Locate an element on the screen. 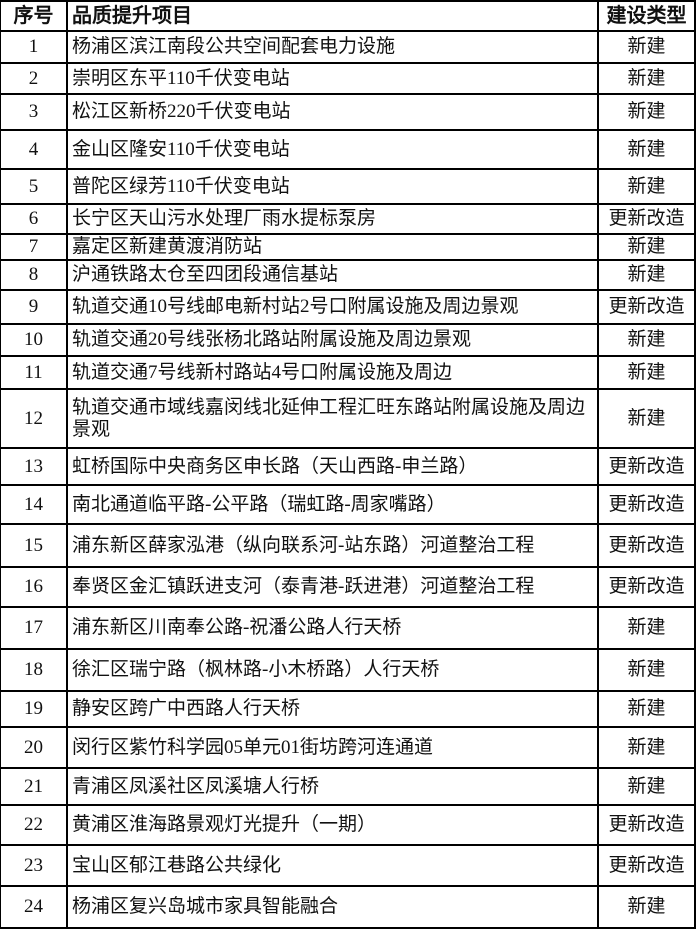 This screenshot has width=696, height=929. table-row: 10 轨道交通20号线张杨北路站附属设施及周边景观 新建 is located at coordinates (348, 340).